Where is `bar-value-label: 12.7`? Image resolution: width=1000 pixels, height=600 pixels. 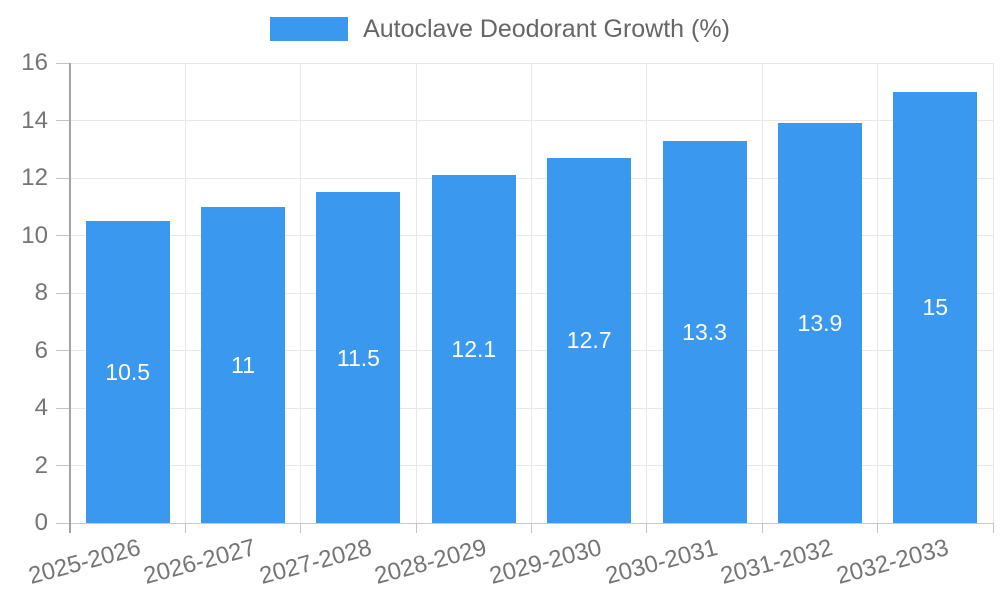 bar-value-label: 12.7 is located at coordinates (589, 340).